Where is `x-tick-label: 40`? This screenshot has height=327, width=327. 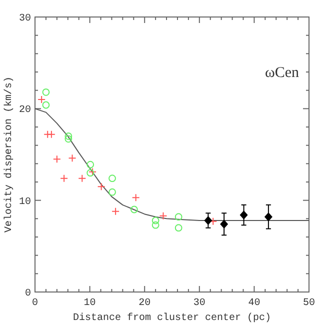 x-tick-label: 40 is located at coordinates (254, 303).